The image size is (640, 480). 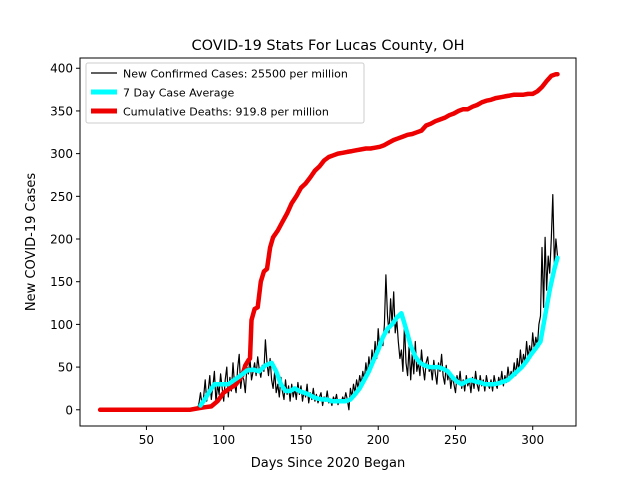 What do you see at coordinates (61, 282) in the screenshot?
I see `y-tick-label-3: 150` at bounding box center [61, 282].